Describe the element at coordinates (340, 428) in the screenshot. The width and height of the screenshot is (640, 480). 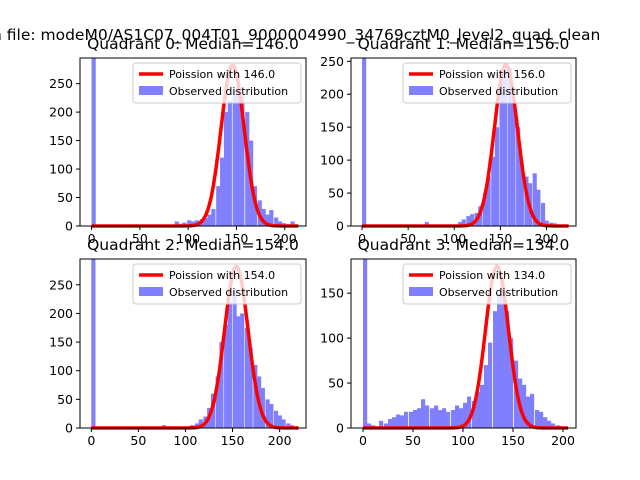
I see `y-tick-label: 0` at that location.